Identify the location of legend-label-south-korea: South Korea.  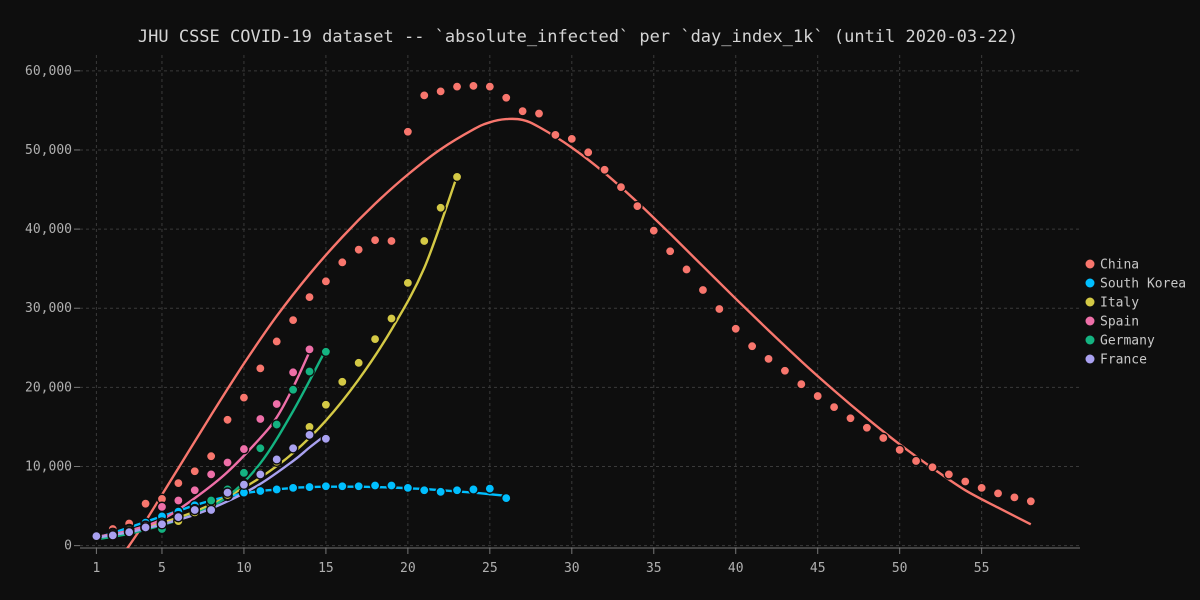
(1143, 284).